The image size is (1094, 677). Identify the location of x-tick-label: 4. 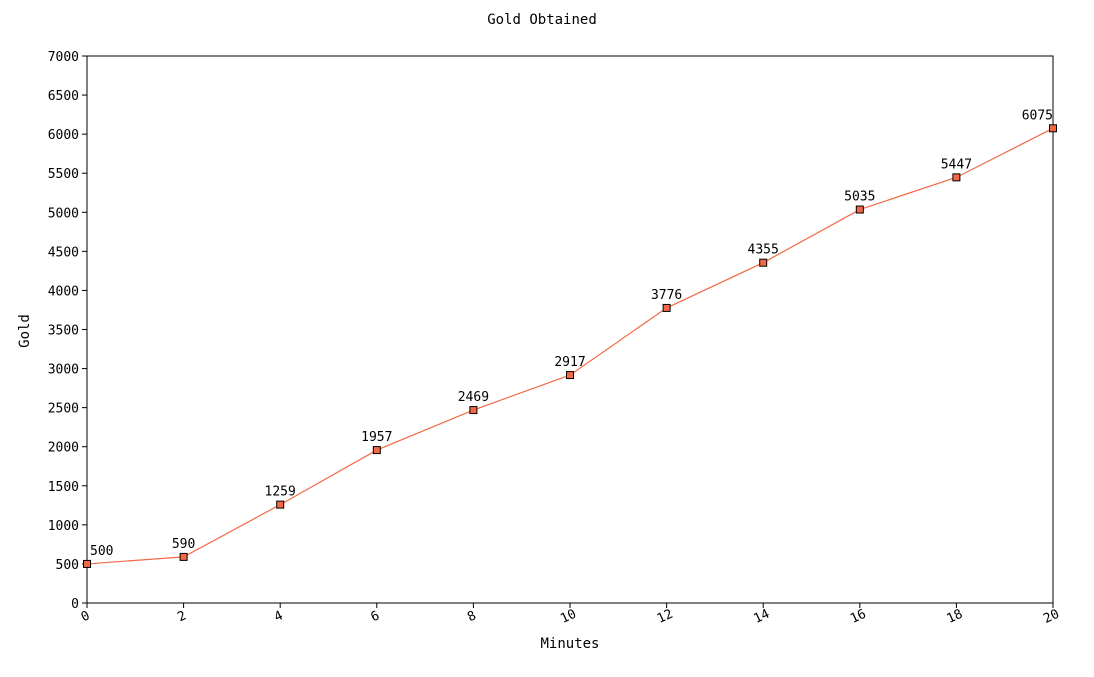
(279, 616).